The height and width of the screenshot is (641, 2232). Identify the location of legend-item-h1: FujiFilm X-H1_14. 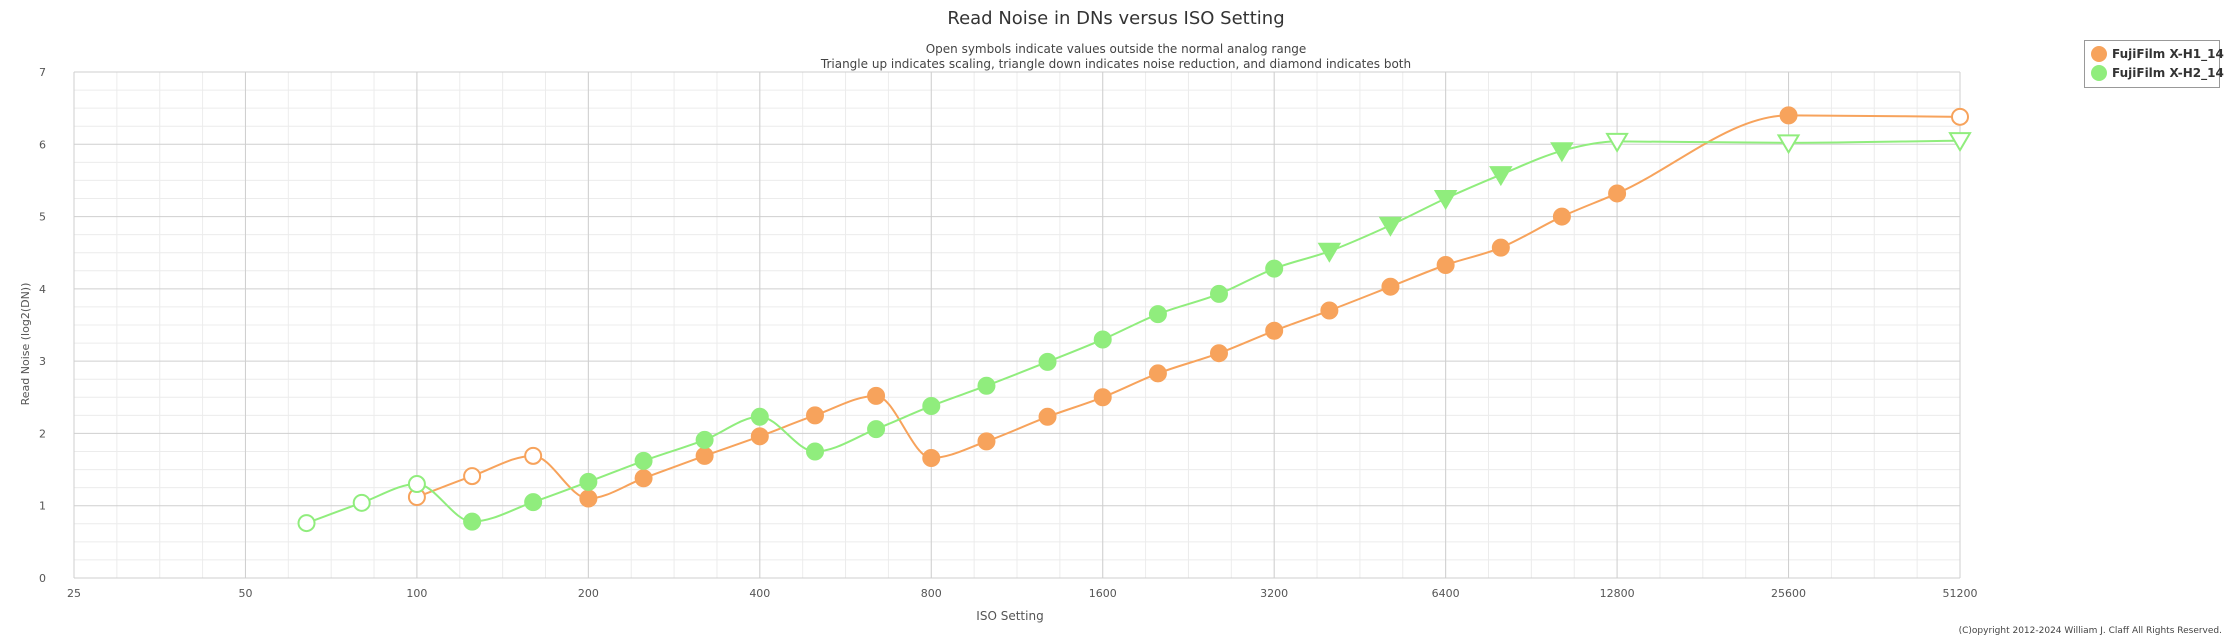
(2157, 54).